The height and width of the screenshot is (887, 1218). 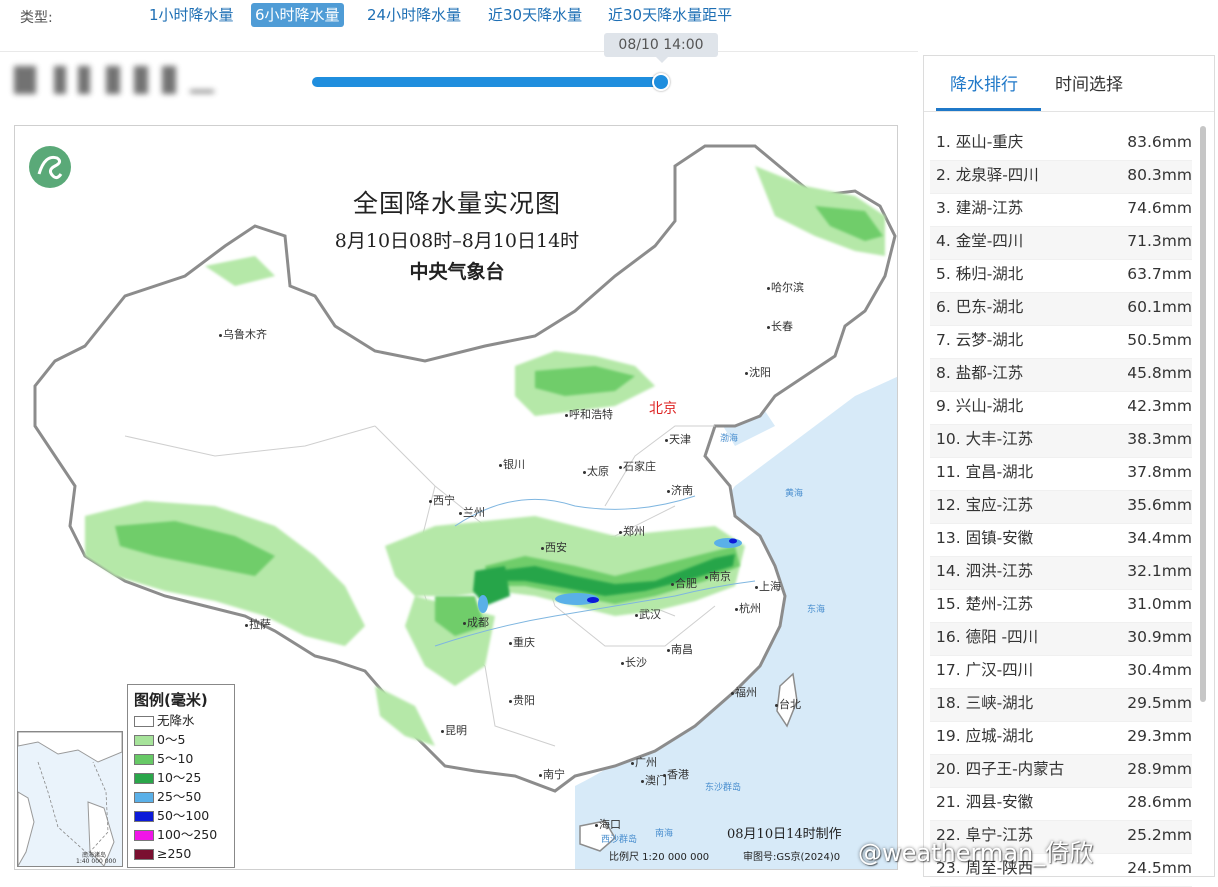 I want to click on legend-item: 25～50, so click(x=181, y=796).